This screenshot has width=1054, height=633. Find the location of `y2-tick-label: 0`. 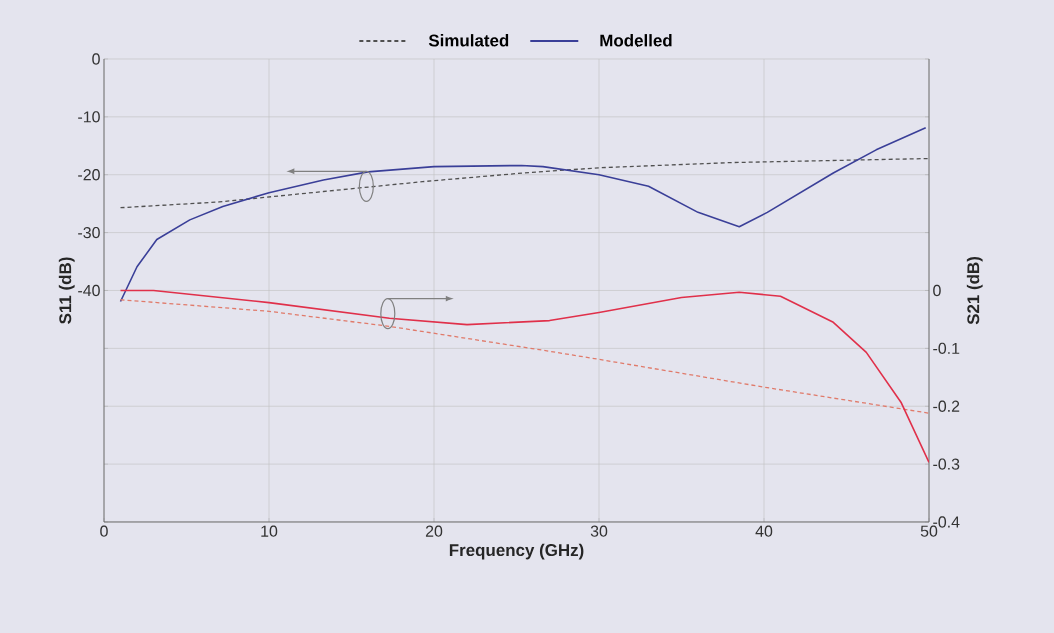

y2-tick-label: 0 is located at coordinates (937, 290).